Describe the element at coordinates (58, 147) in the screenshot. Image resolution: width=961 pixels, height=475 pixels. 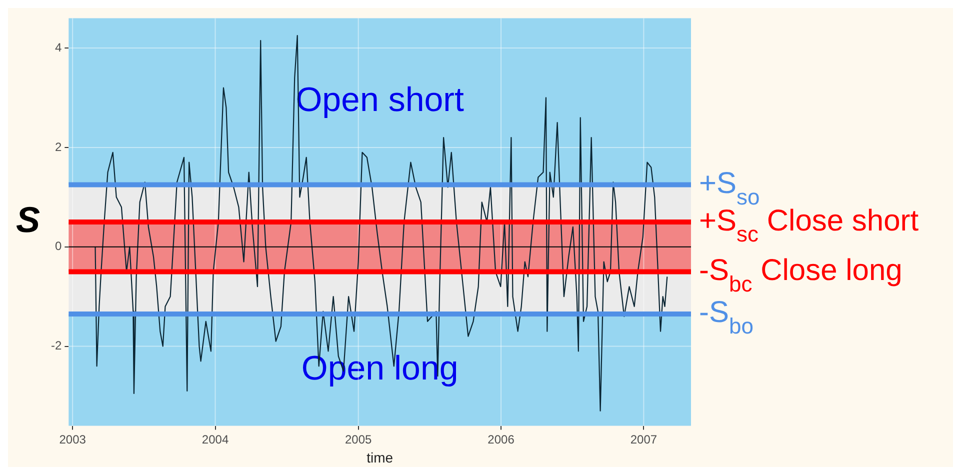
I see `y-tick-label: 2` at that location.